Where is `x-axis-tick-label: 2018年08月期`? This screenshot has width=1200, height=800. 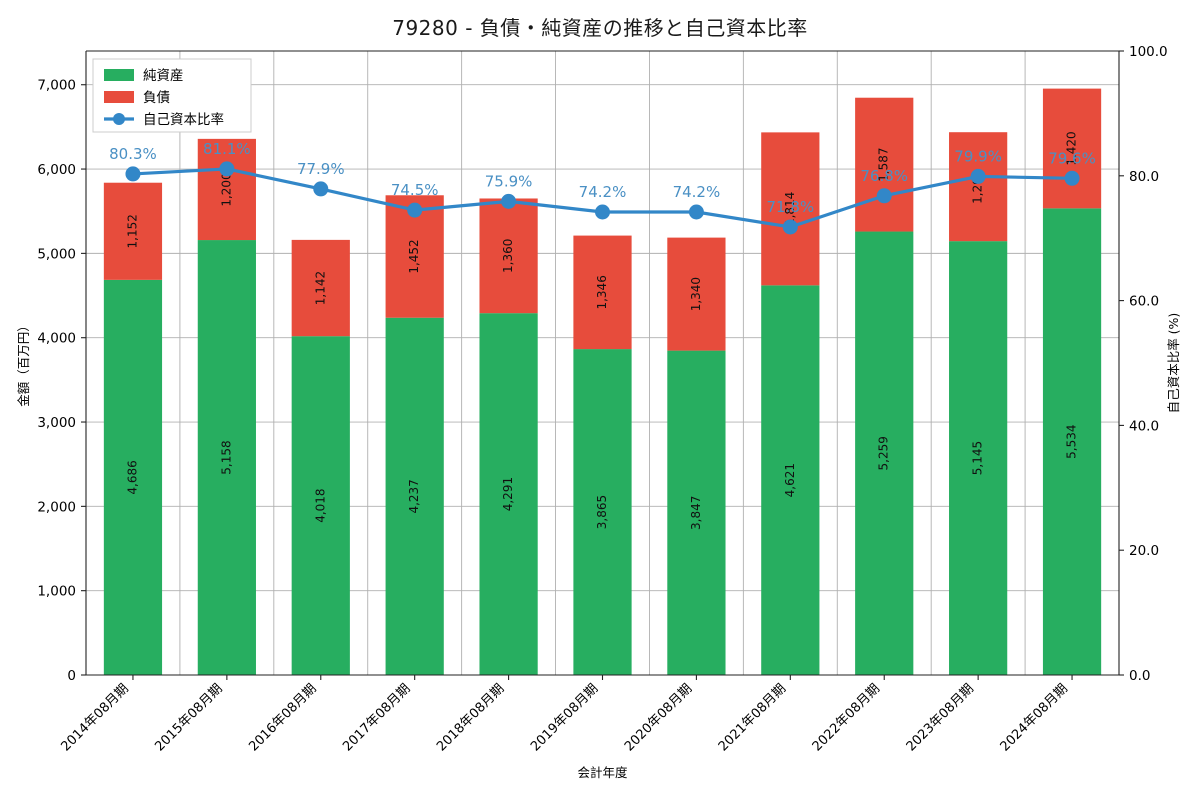
x-axis-tick-label: 2018年08月期 is located at coordinates (470, 717).